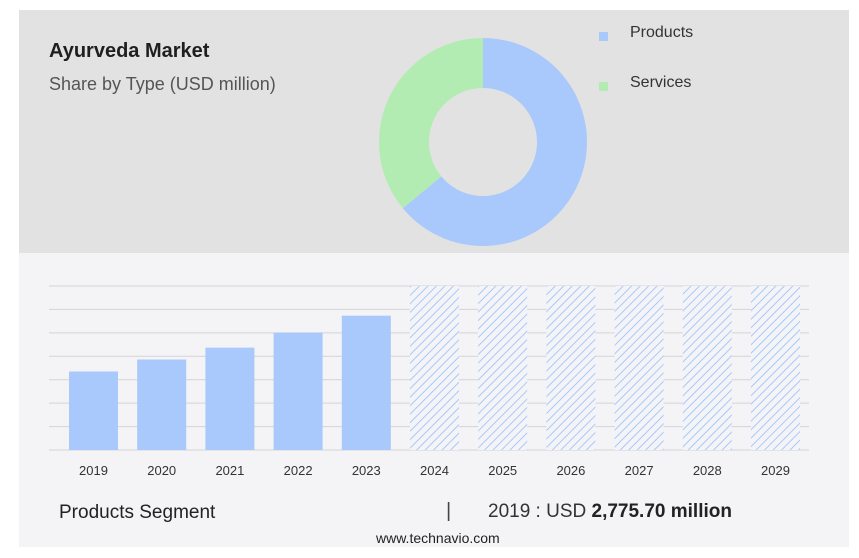  I want to click on legend-label-services: Services, so click(661, 82).